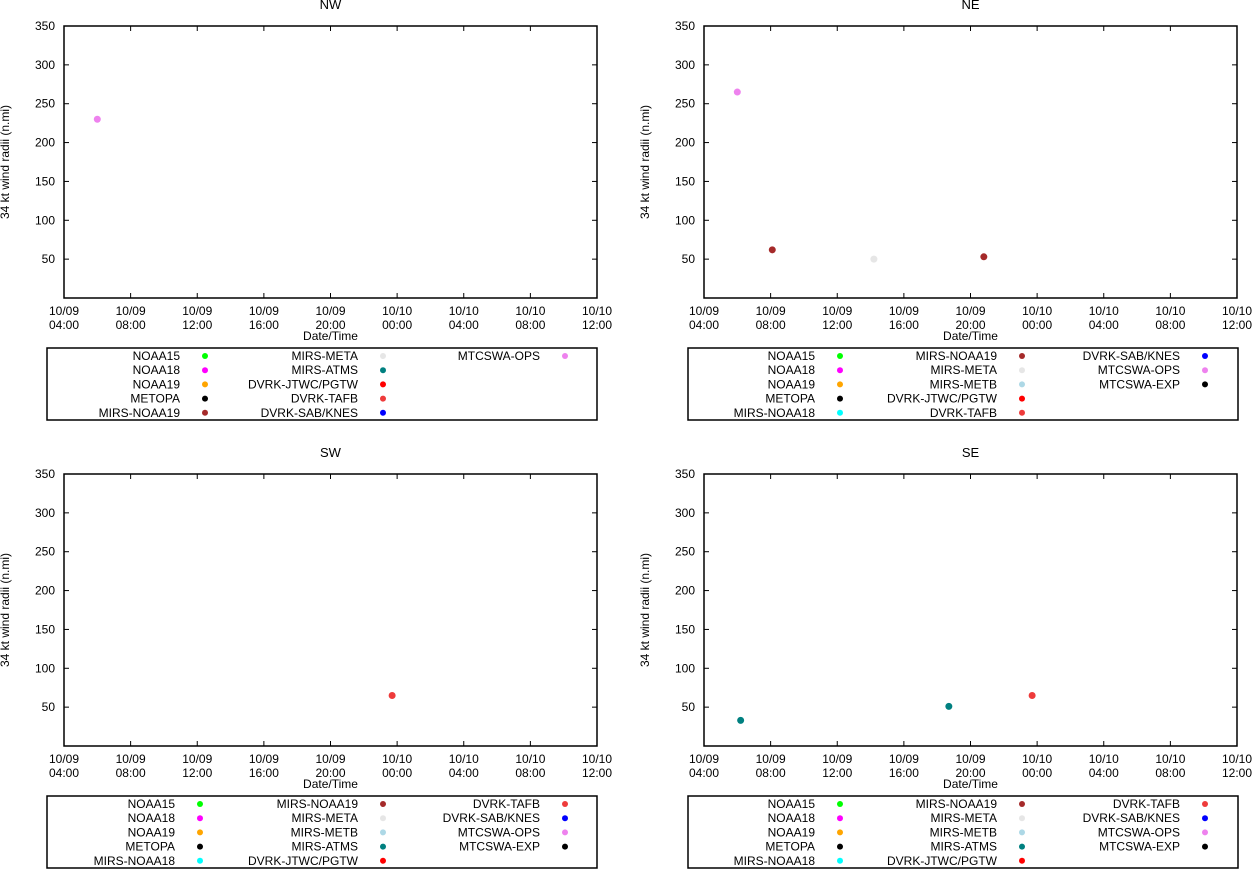  What do you see at coordinates (942, 861) in the screenshot?
I see `legend-label-dvrk-jtwc-pgtw: DVRK-JTWC/PGTW` at bounding box center [942, 861].